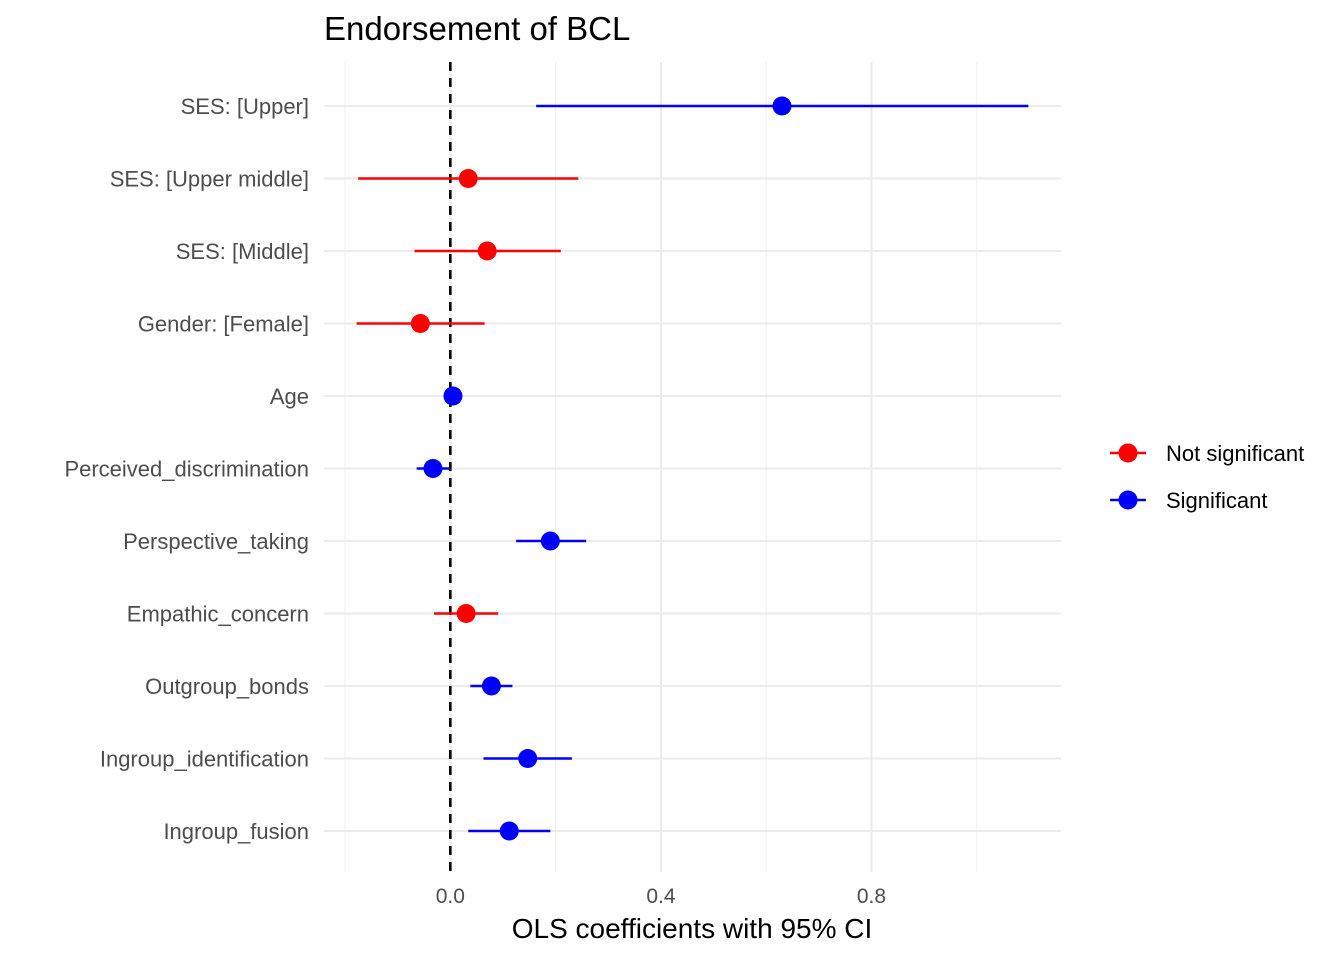 The image size is (1344, 960). Describe the element at coordinates (871, 896) in the screenshot. I see `x-tick-label-2: 0.8` at that location.